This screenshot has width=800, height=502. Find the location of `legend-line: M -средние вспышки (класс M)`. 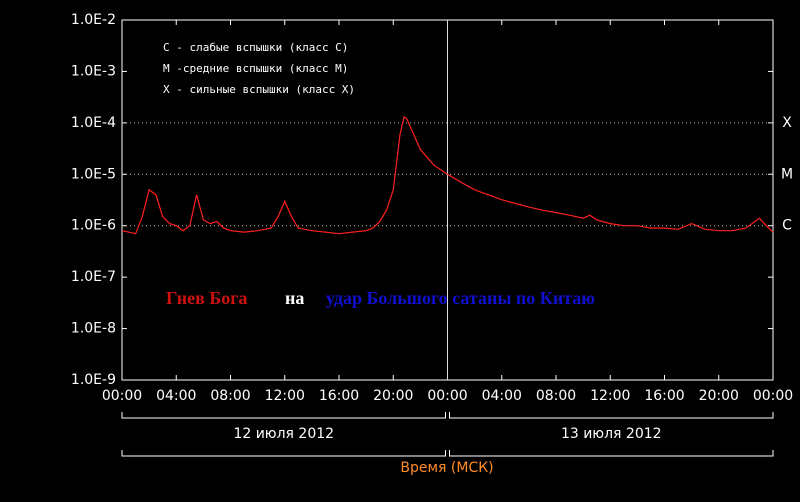

legend-line: M -средние вспышки (класс M) is located at coordinates (255, 68).